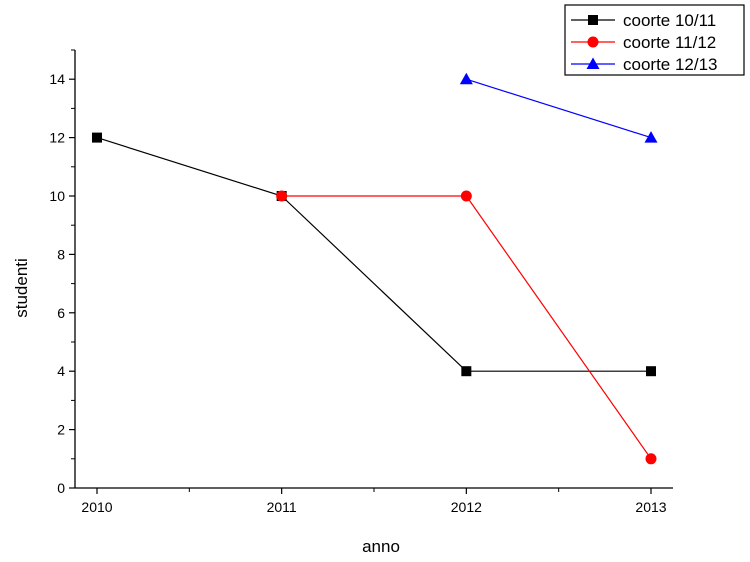  I want to click on legend-item: coorte 11/12, so click(643, 42).